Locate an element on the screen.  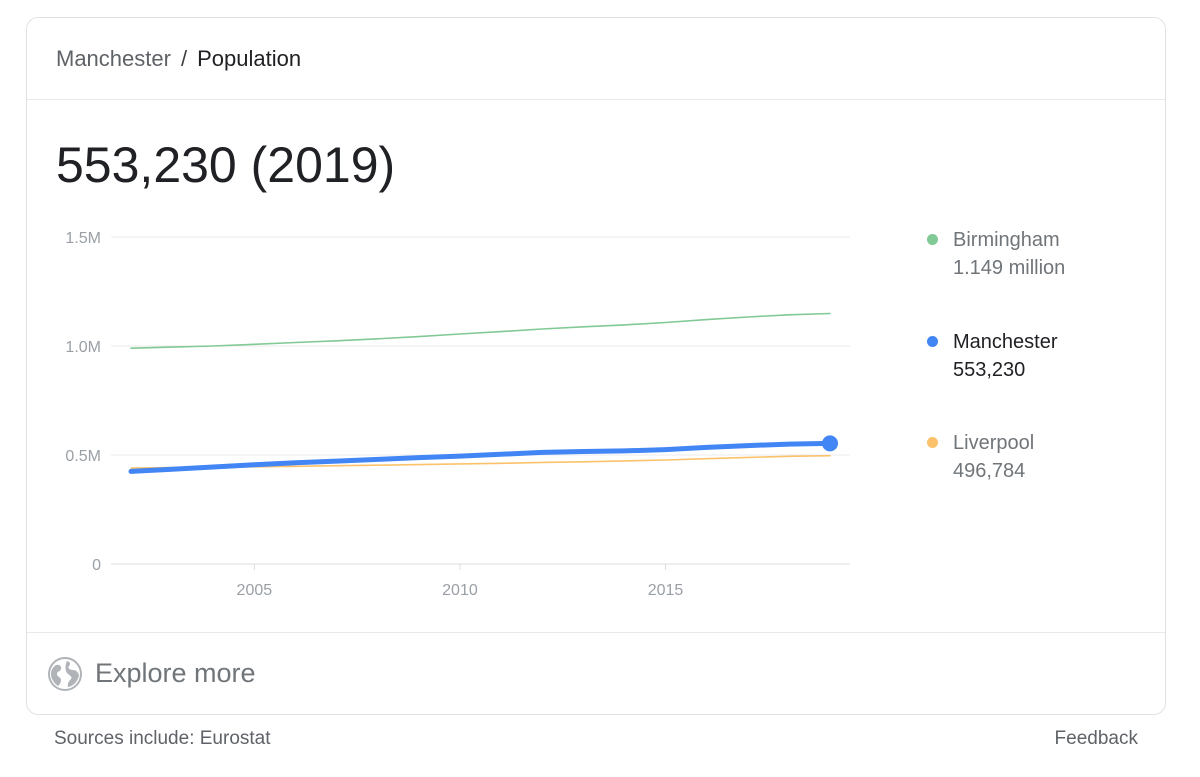
sources-text: Sources include: Eurostat is located at coordinates (162, 738).